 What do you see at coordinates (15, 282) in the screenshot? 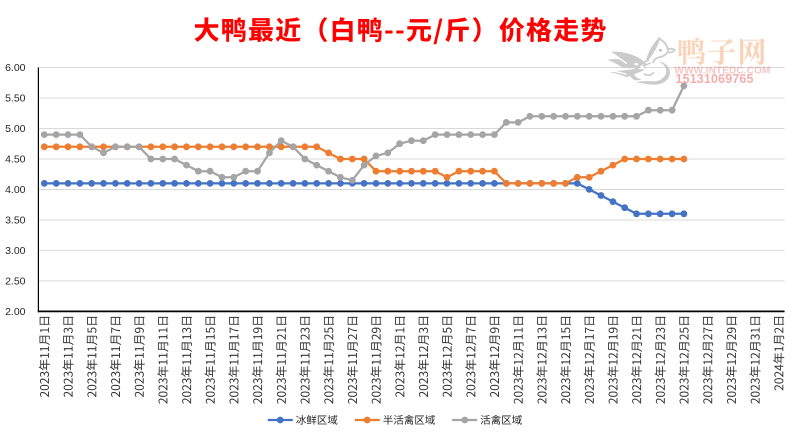
I see `svg-text: 2.50` at bounding box center [15, 282].